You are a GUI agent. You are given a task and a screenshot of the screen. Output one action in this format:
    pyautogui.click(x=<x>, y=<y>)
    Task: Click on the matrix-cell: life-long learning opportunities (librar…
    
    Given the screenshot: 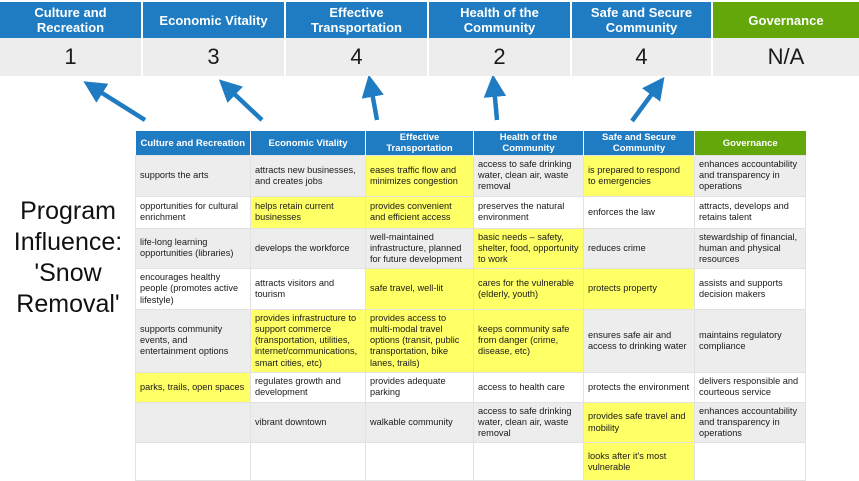 What is the action you would take?
    pyautogui.click(x=193, y=248)
    